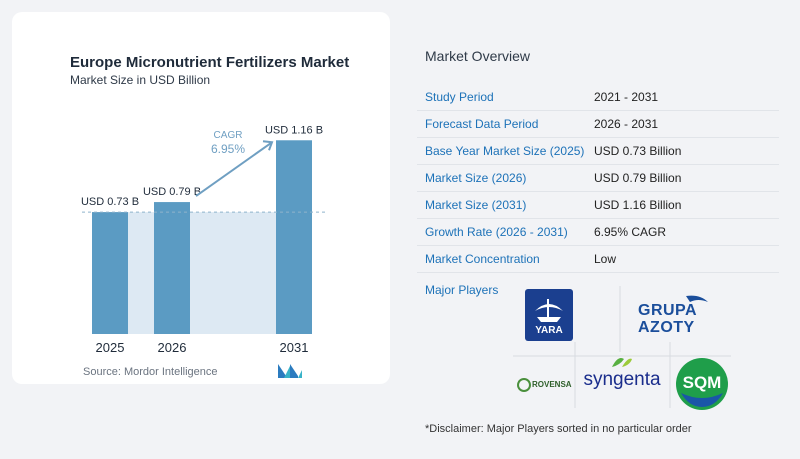  What do you see at coordinates (290, 371) in the screenshot?
I see `mordor-intelligence-logo` at bounding box center [290, 371].